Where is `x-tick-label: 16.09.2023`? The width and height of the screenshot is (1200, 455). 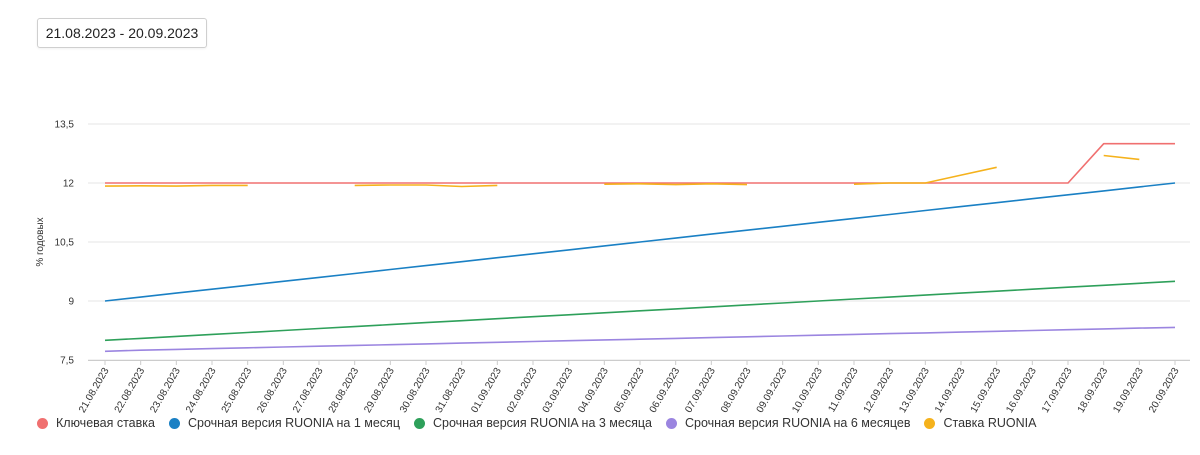
x-tick-label: 16.09.2023 is located at coordinates (1021, 390).